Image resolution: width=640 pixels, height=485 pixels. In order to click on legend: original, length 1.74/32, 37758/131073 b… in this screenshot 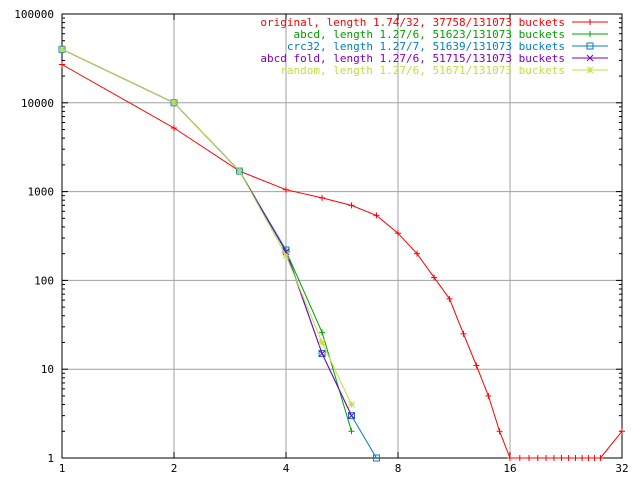, I will do `click(434, 46)`.